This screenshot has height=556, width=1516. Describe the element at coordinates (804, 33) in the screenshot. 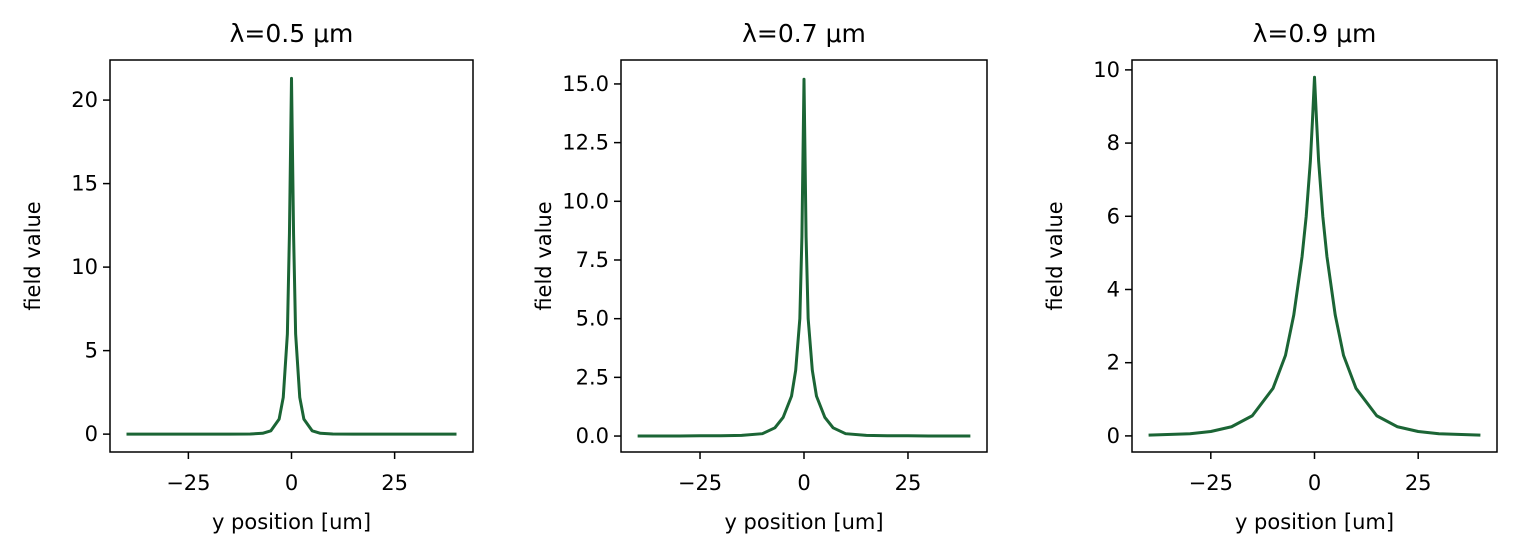

I see `chart-title: λ=0.7 μm` at that location.